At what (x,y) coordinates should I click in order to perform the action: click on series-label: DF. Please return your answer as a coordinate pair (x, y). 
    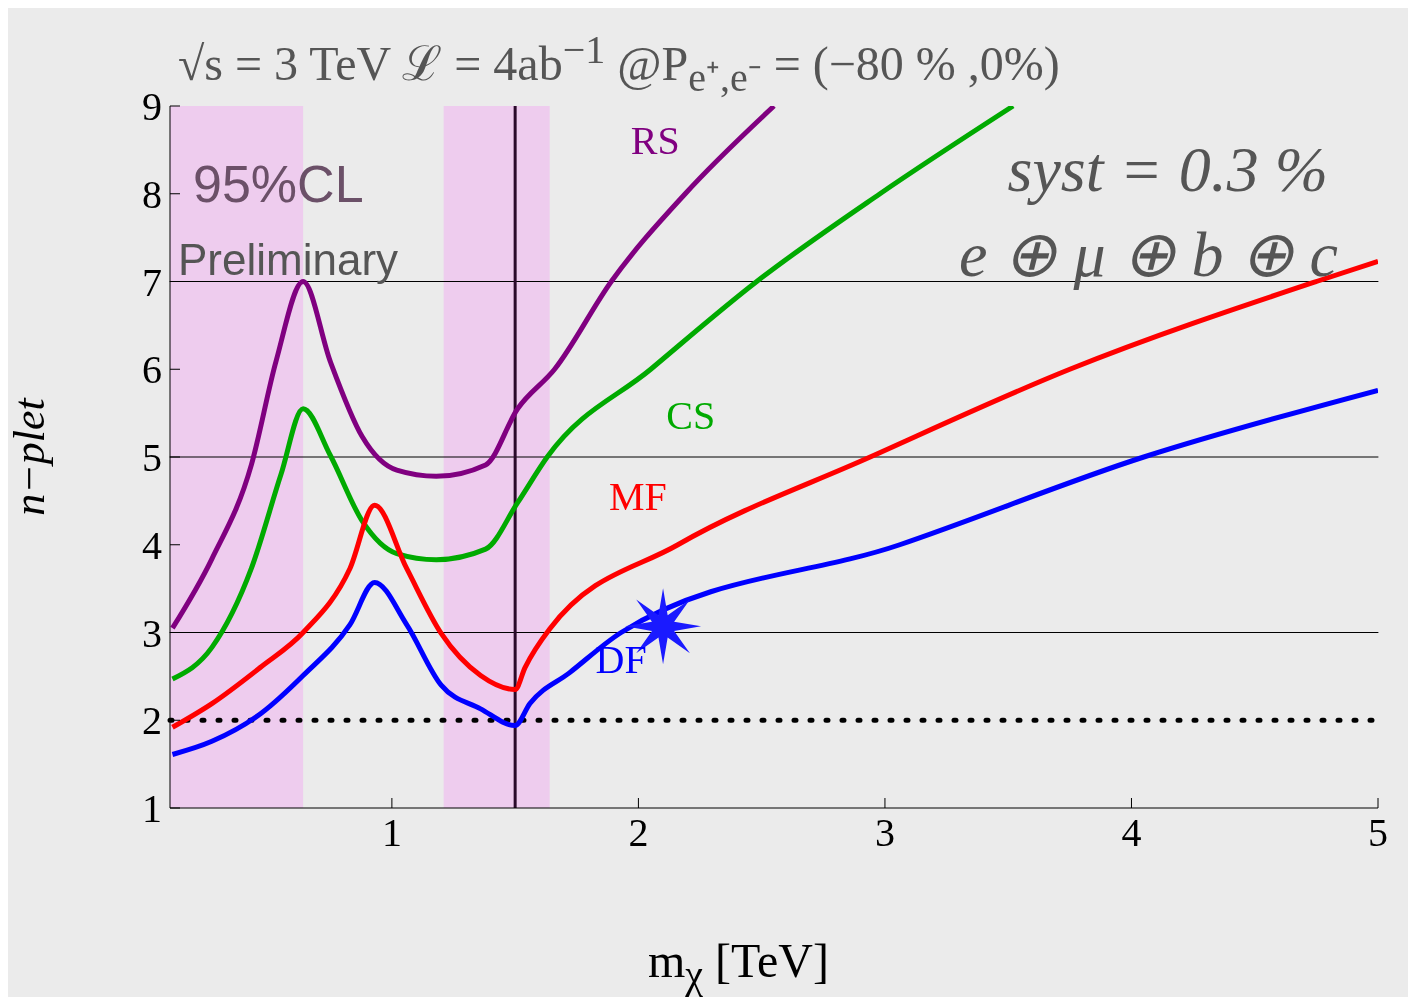
    Looking at the image, I should click on (621, 659).